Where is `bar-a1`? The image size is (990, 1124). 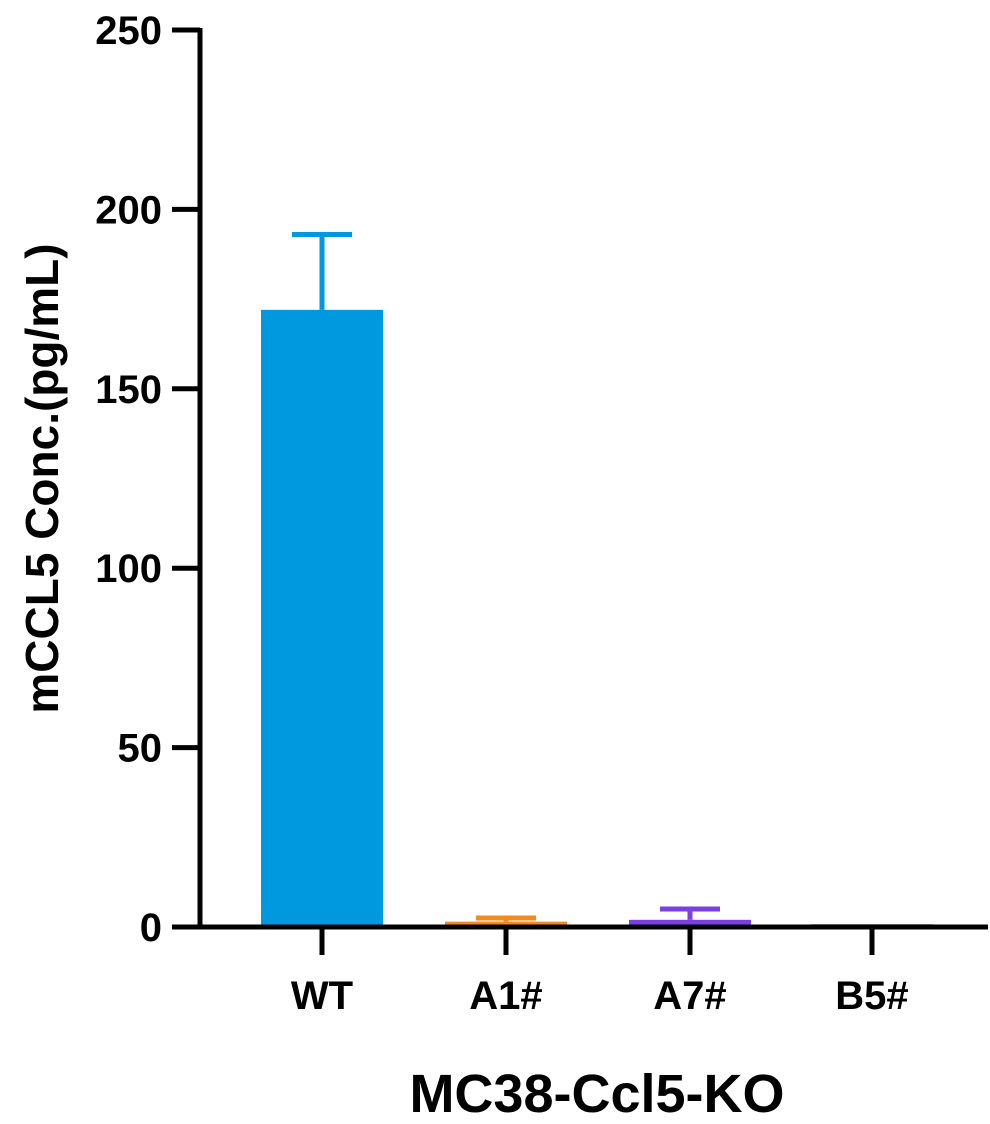 bar-a1 is located at coordinates (506, 924).